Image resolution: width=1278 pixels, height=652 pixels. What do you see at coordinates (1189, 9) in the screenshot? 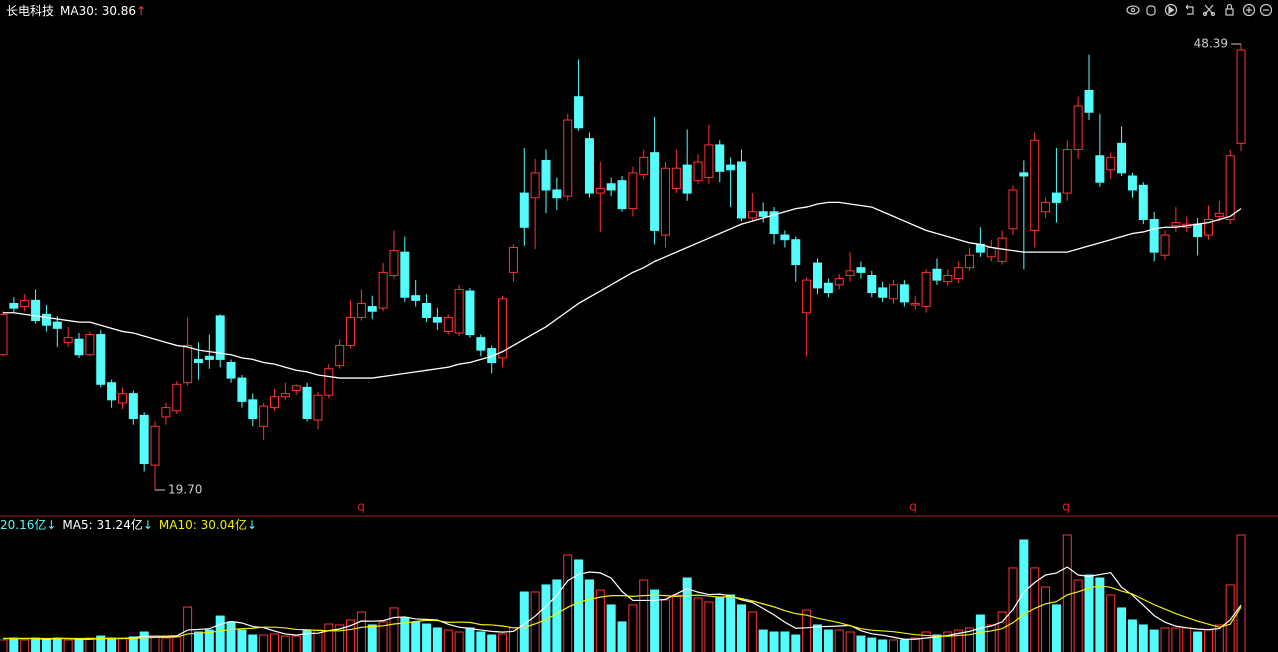
I see `undo-icon` at bounding box center [1189, 9].